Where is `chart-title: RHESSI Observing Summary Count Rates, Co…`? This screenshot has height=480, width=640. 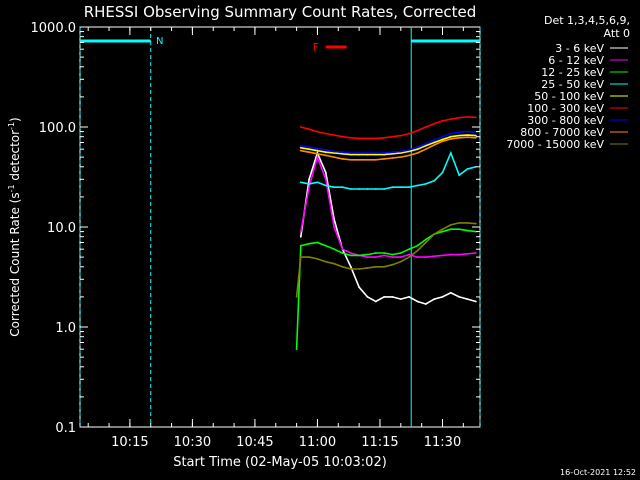
chart-title: RHESSI Observing Summary Count Rates, Co… is located at coordinates (280, 12).